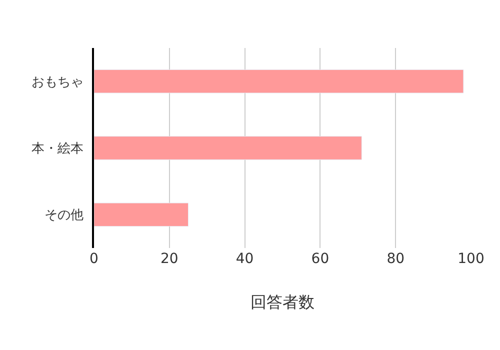 The image size is (500, 350). What do you see at coordinates (94, 259) in the screenshot?
I see `x-tick-label: 0` at bounding box center [94, 259].